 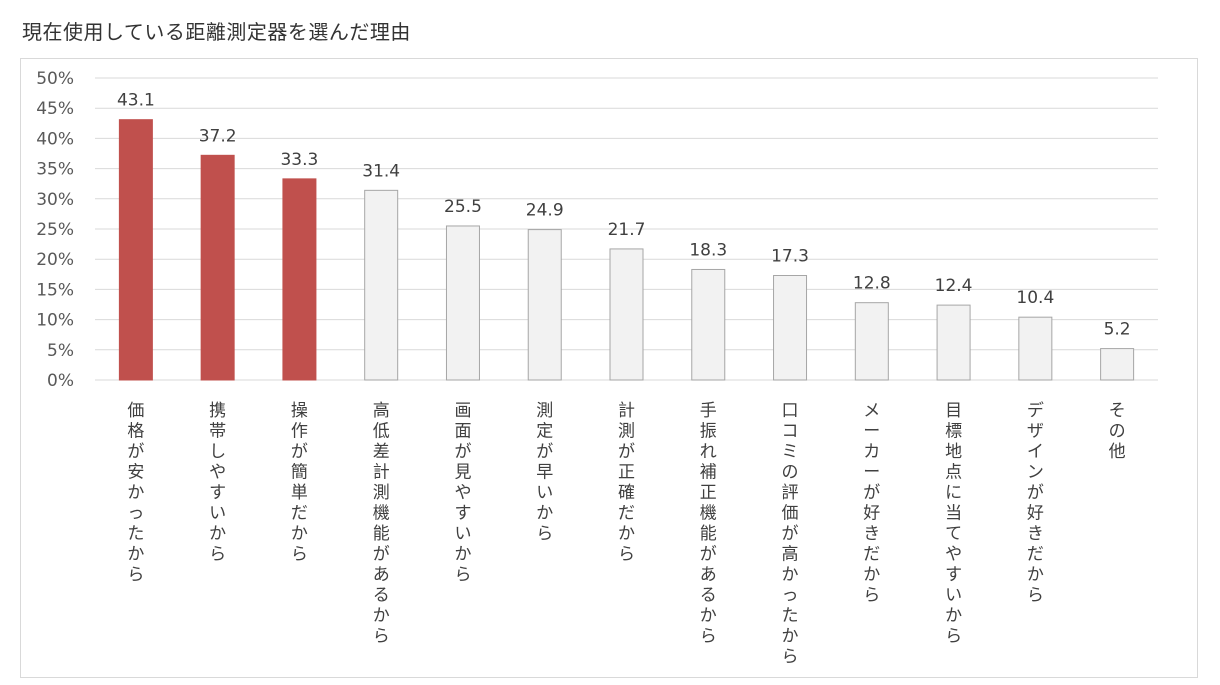 I want to click on y-tick-label: 25%, so click(x=55, y=230).